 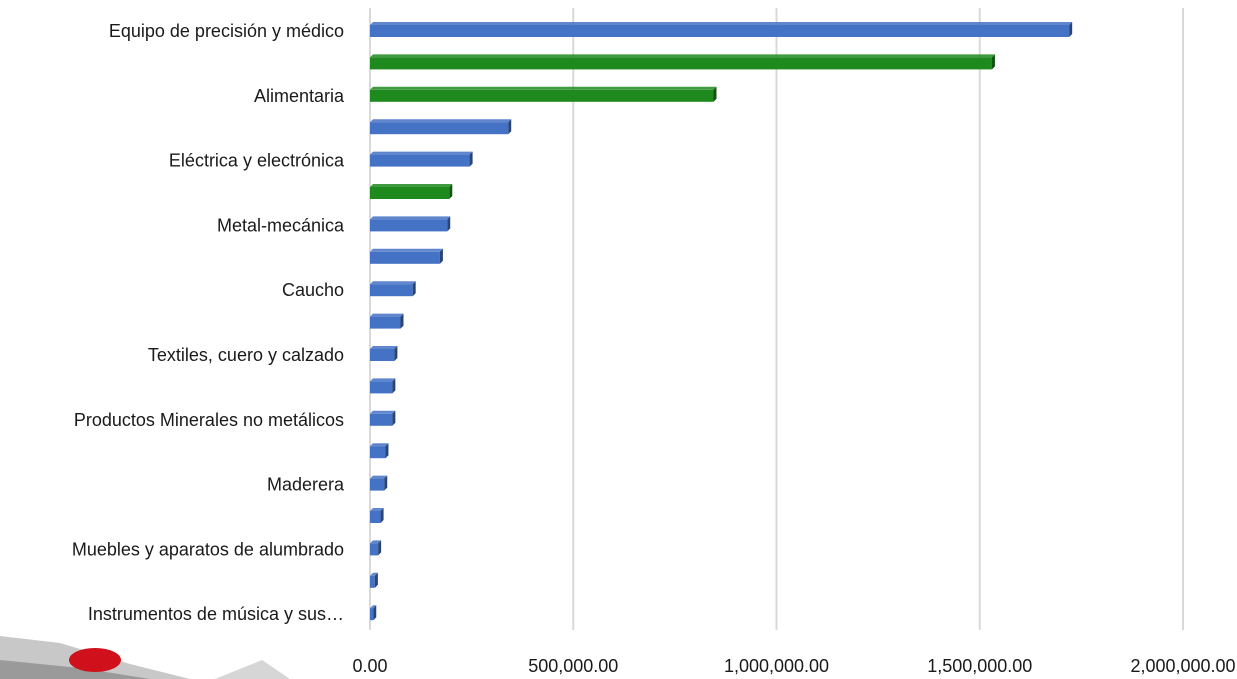 What do you see at coordinates (1182, 666) in the screenshot?
I see `x-tick-label: 2,000,000.00` at bounding box center [1182, 666].